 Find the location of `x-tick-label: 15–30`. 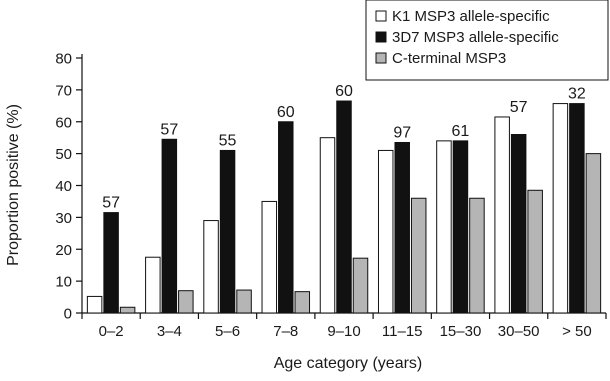

x-tick-label: 15–30 is located at coordinates (461, 331).